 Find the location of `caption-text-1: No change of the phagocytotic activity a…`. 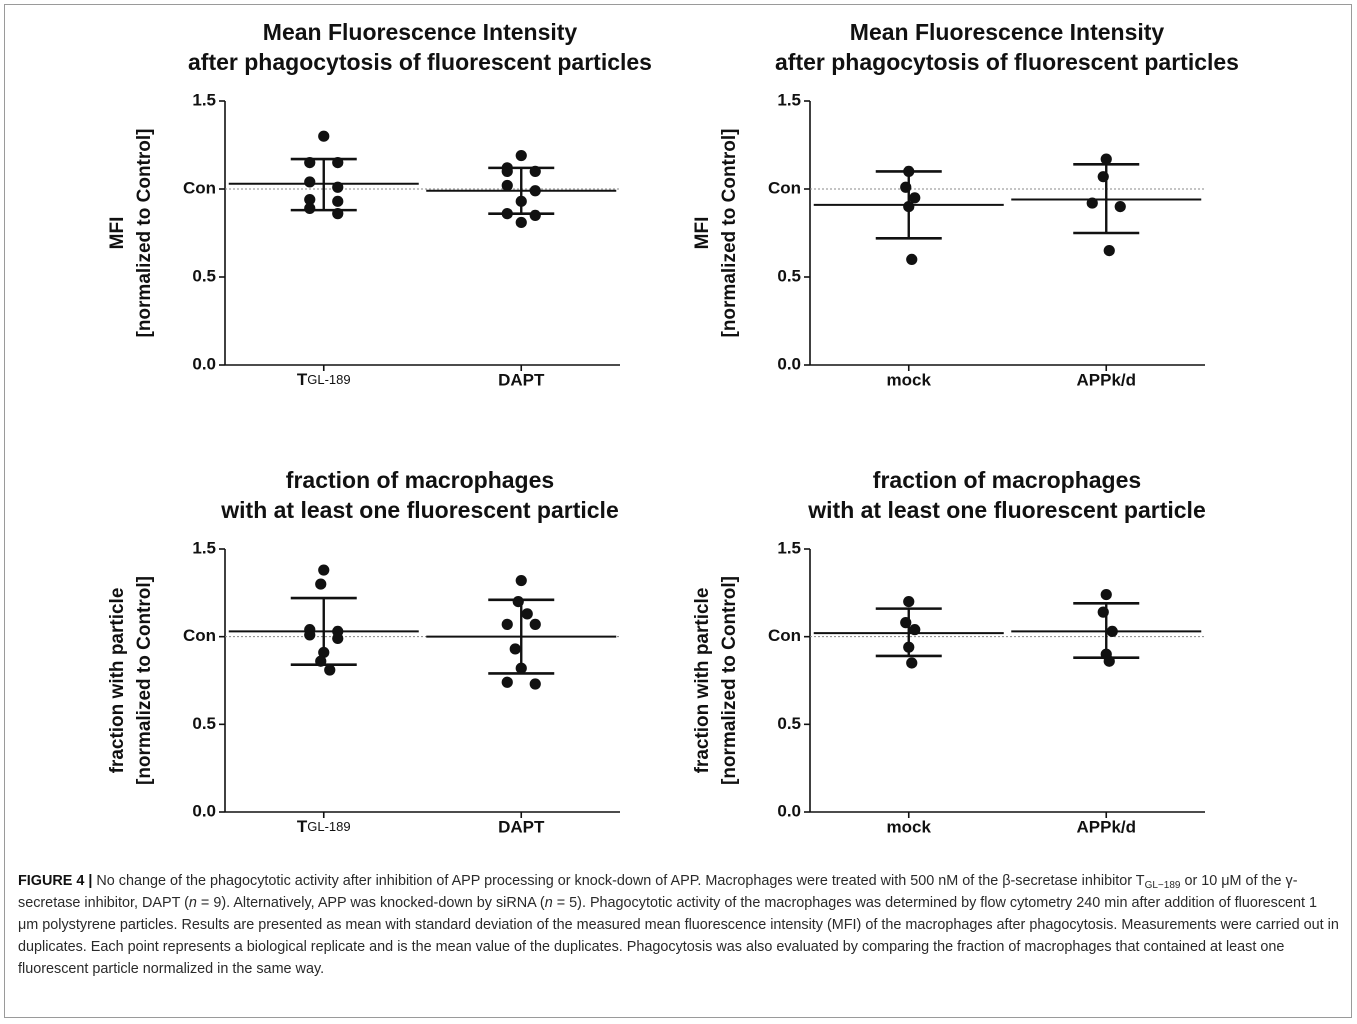

caption-text-1: No change of the phagocytotic activity a… is located at coordinates (618, 881).